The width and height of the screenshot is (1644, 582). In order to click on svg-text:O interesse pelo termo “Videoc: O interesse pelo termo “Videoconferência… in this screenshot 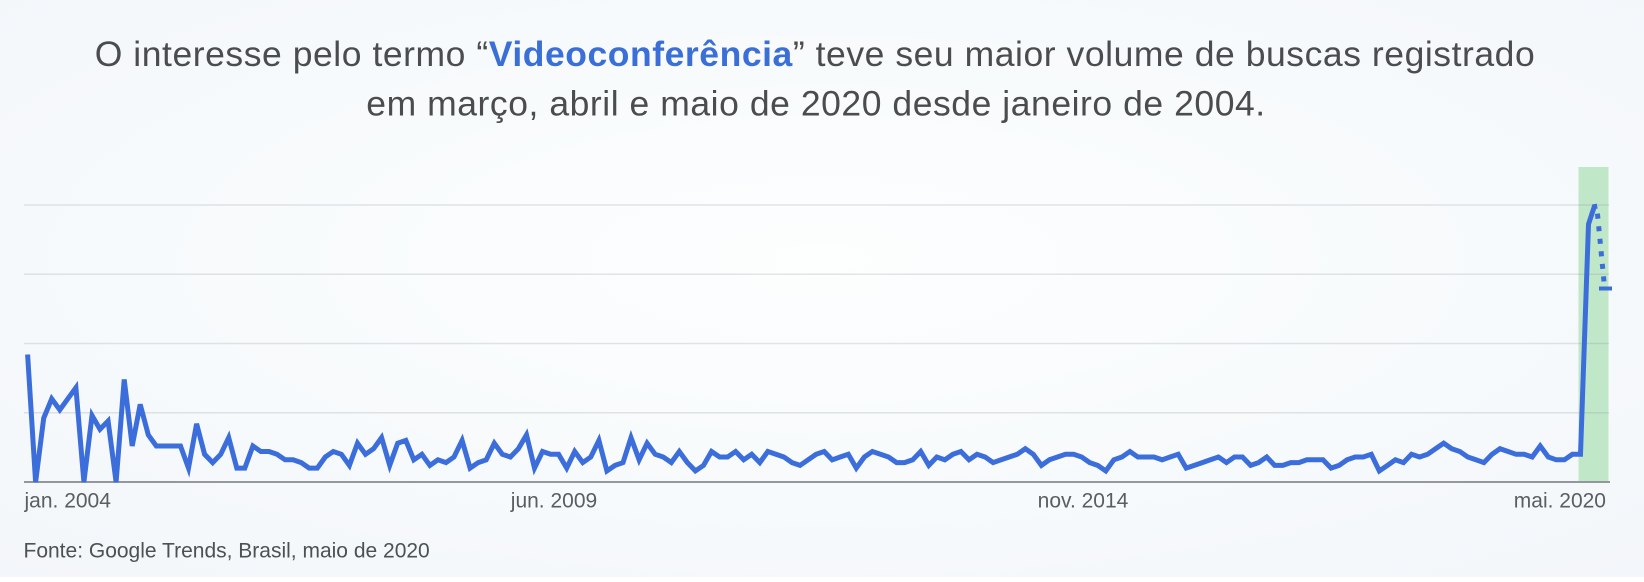, I will do `click(815, 54)`.